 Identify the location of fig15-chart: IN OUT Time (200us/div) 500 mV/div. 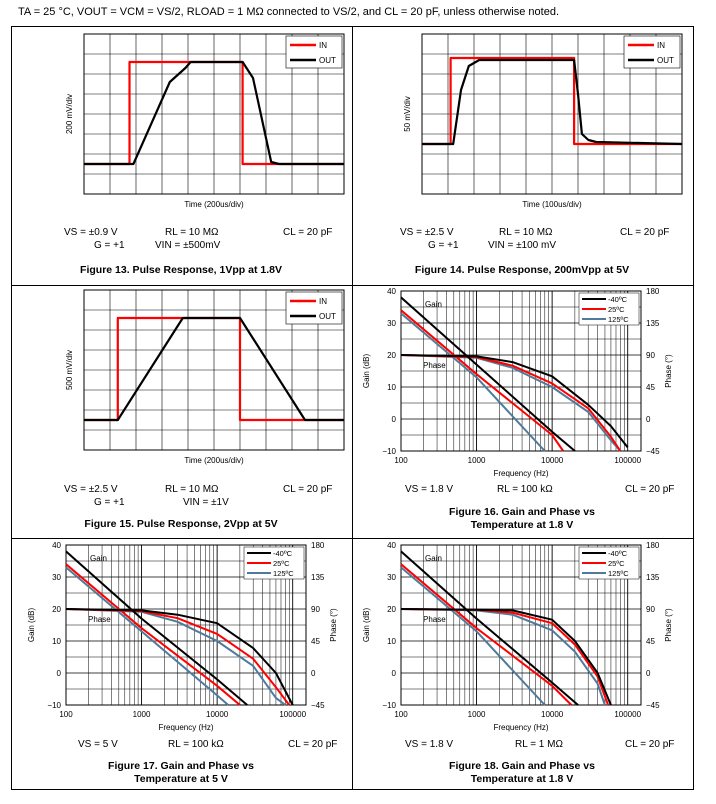
(205, 377).